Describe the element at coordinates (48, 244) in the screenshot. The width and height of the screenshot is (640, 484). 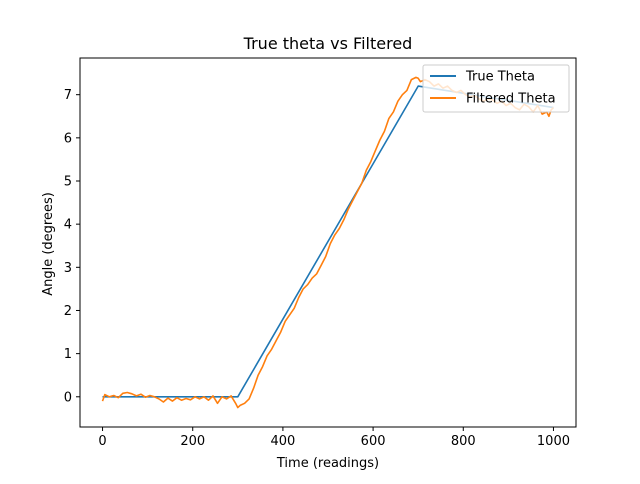
I see `y-axis-label: Angle (degrees)` at that location.